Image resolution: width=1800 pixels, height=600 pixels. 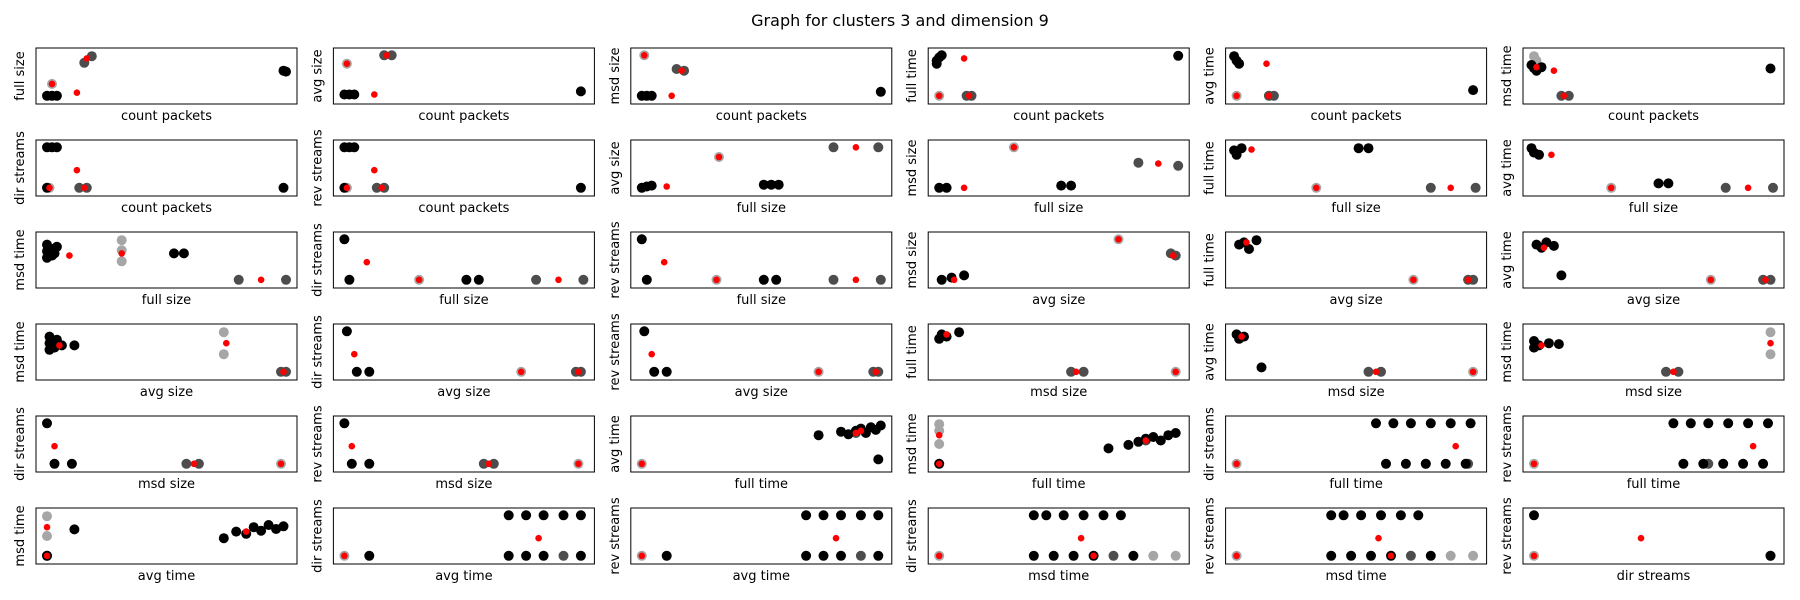 What do you see at coordinates (750, 177) in the screenshot?
I see `scatter-panel: full size avg size` at bounding box center [750, 177].